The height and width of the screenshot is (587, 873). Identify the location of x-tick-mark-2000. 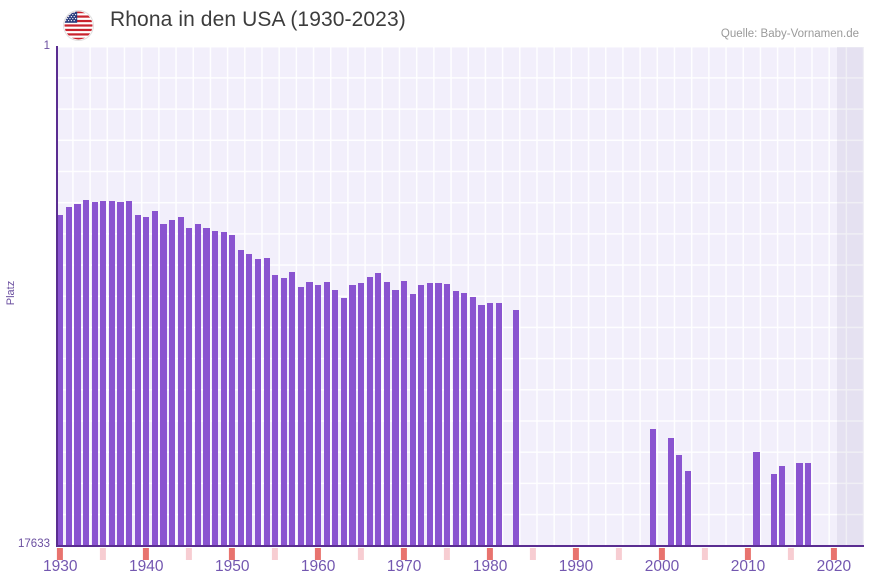
(662, 554).